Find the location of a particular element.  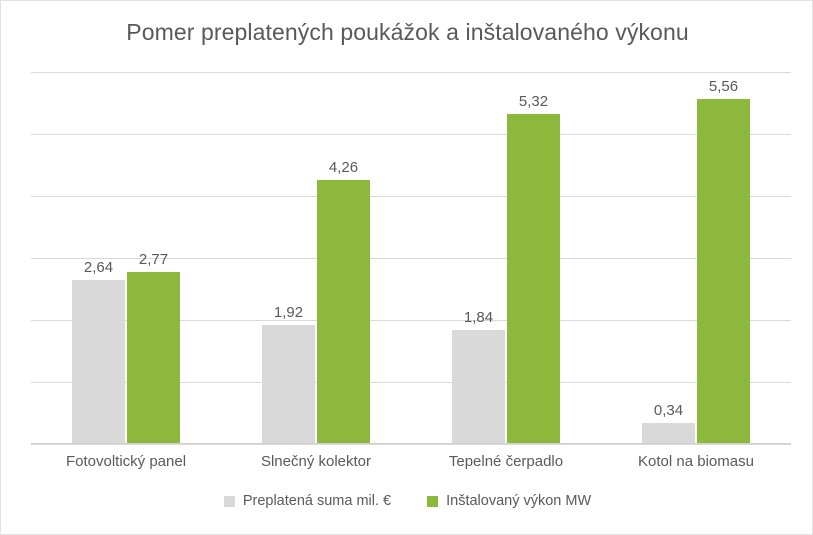

category-label: Kotol na biomasu is located at coordinates (696, 461).